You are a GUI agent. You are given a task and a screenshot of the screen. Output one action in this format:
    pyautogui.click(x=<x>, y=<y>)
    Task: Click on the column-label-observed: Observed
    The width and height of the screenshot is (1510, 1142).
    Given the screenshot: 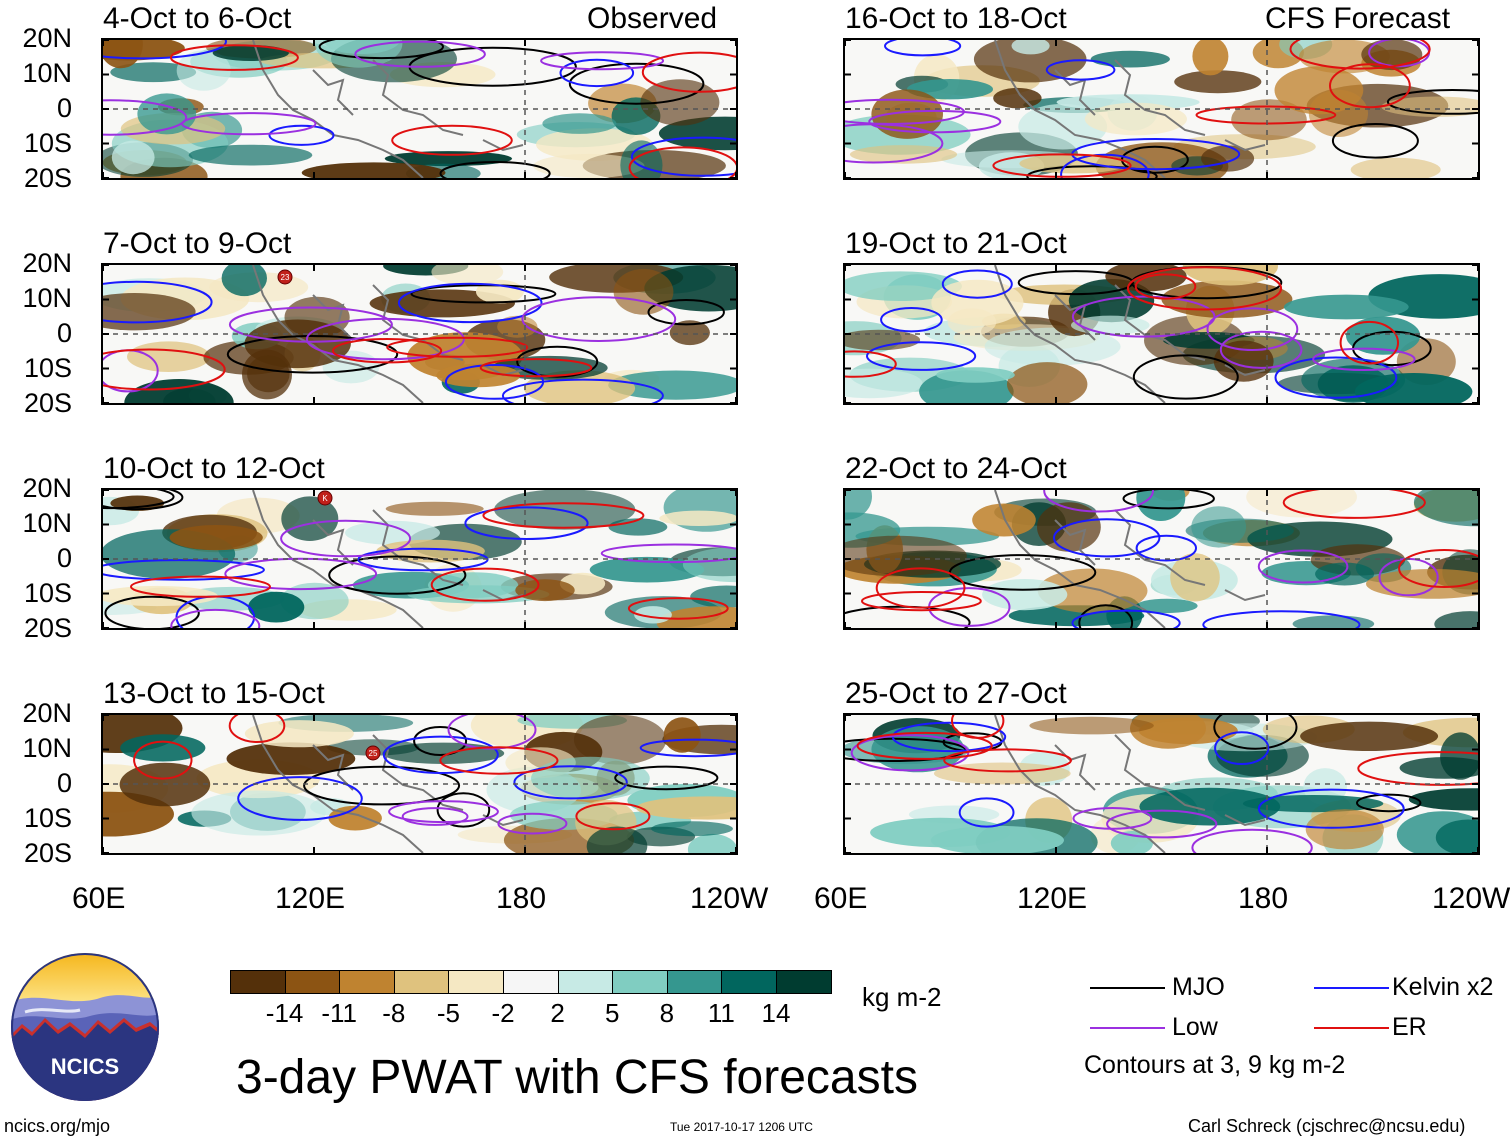 What is the action you would take?
    pyautogui.click(x=652, y=18)
    